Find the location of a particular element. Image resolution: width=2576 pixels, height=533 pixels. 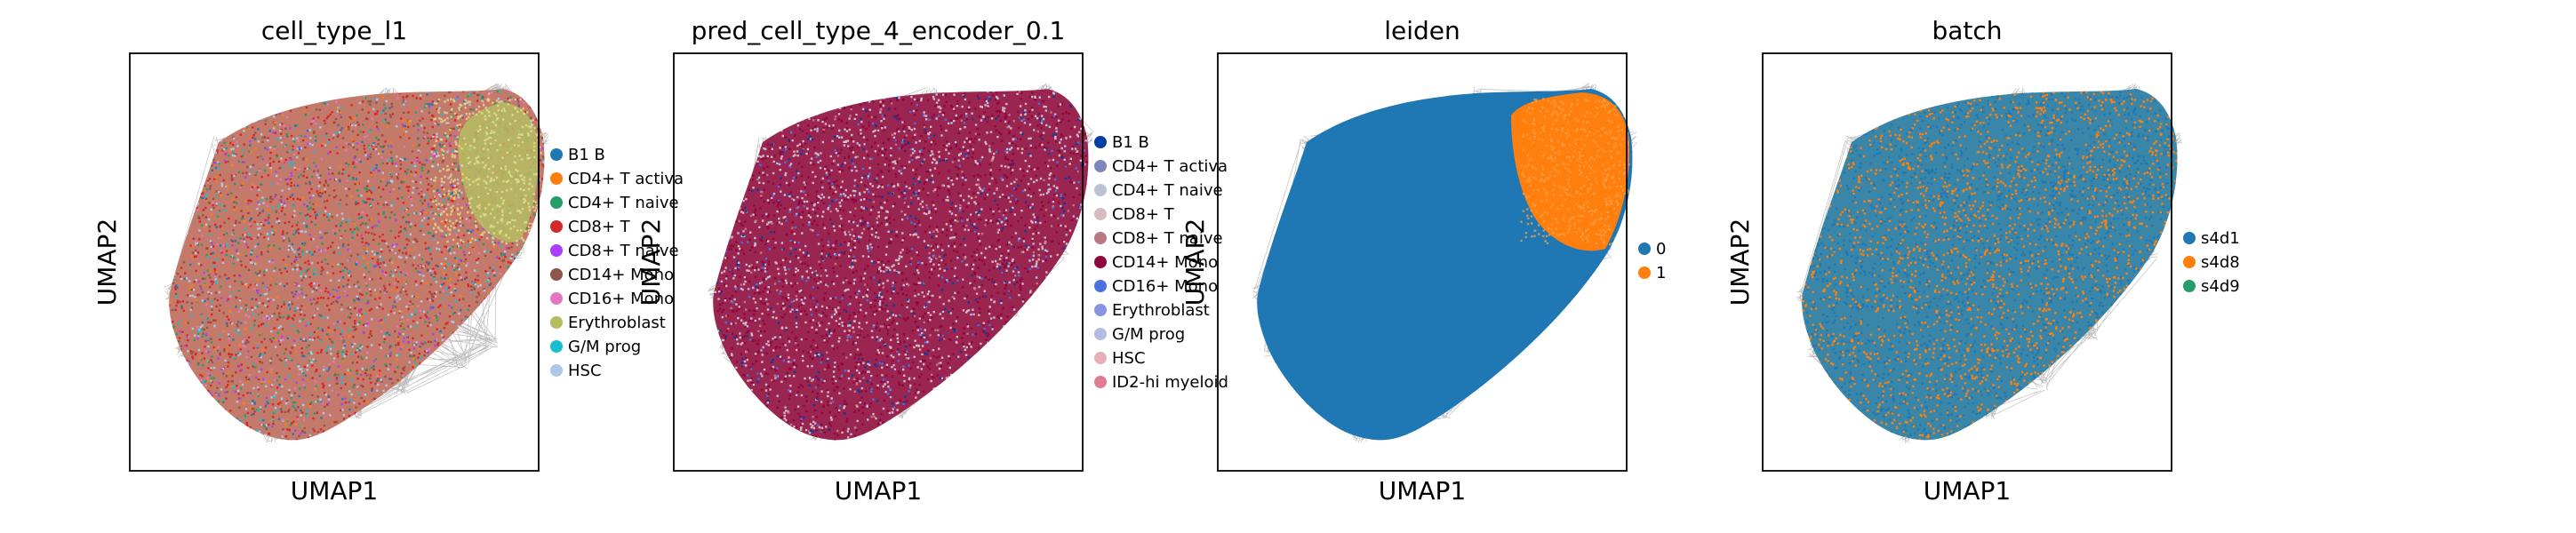

legend-item: 1 is located at coordinates (1652, 273).